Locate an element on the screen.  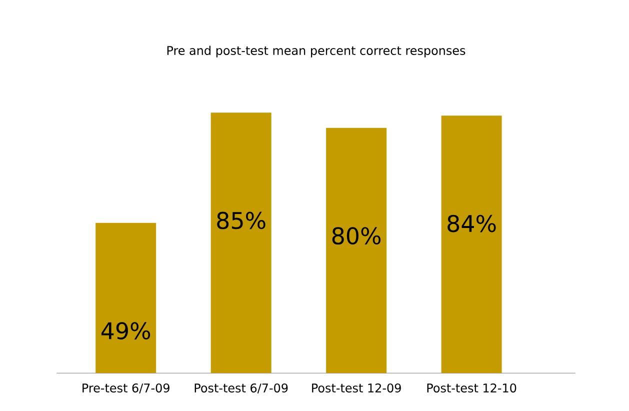
x-tick-label: Post-test 12-09 is located at coordinates (356, 388).